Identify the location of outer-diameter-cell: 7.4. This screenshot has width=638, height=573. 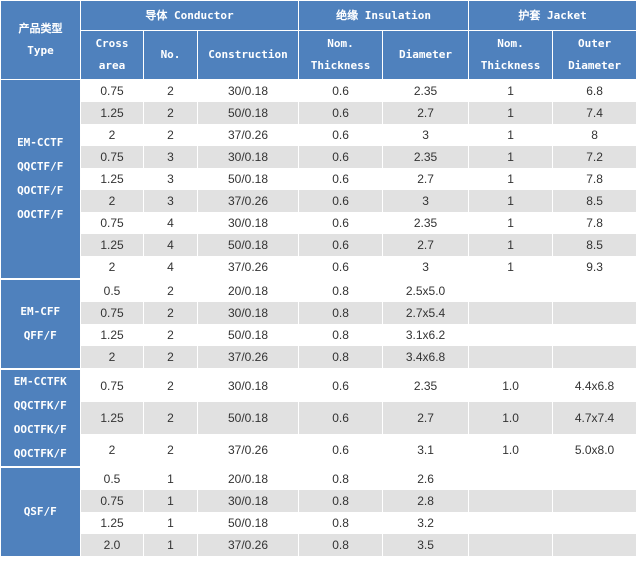
(595, 113).